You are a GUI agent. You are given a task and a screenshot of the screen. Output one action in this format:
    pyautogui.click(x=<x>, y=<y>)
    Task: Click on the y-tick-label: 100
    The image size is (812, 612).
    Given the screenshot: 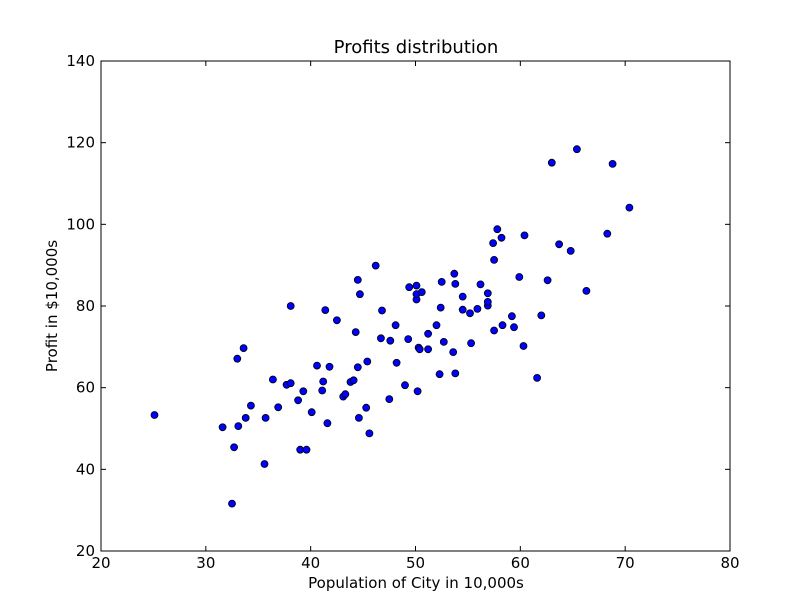 What is the action you would take?
    pyautogui.click(x=80, y=224)
    